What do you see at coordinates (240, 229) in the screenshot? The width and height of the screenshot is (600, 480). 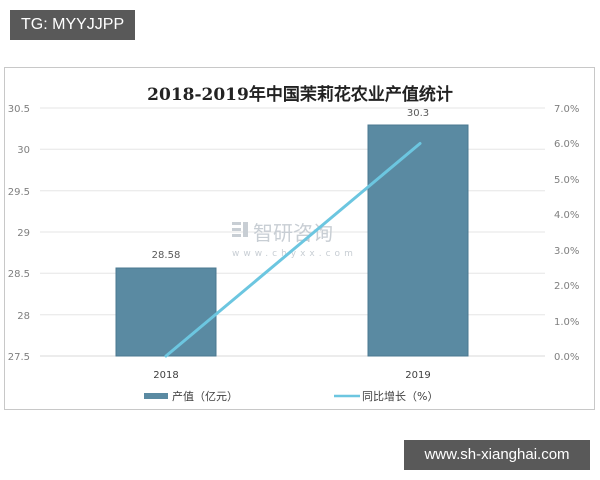 I see `chyxx-logo-icon` at bounding box center [240, 229].